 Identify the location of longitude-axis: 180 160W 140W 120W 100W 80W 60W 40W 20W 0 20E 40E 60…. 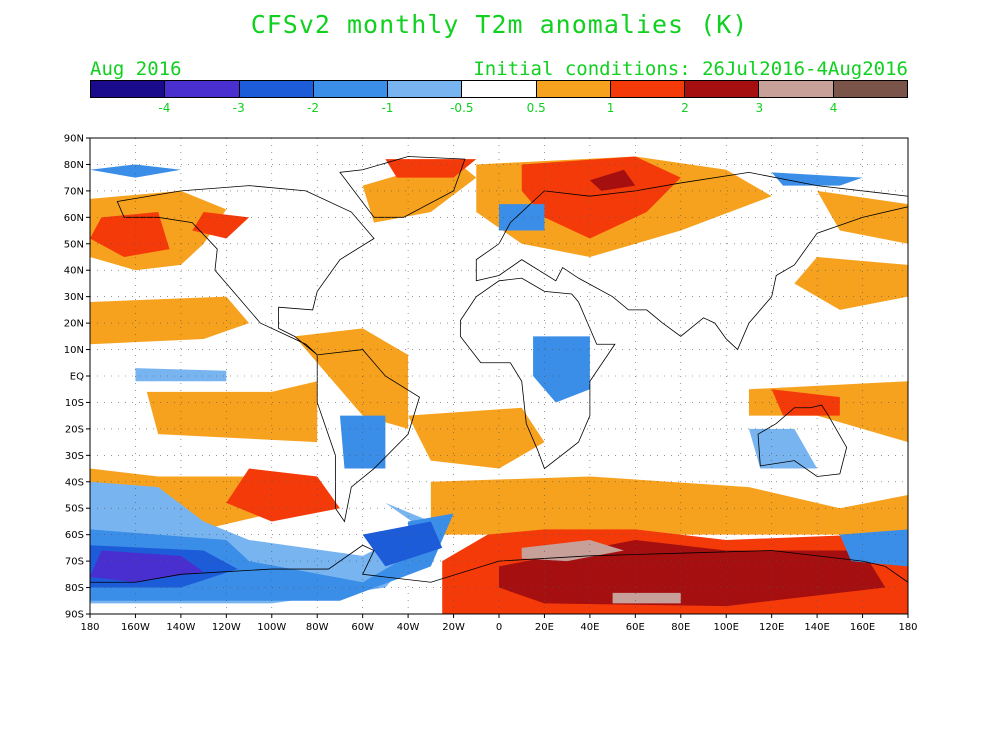
(499, 623).